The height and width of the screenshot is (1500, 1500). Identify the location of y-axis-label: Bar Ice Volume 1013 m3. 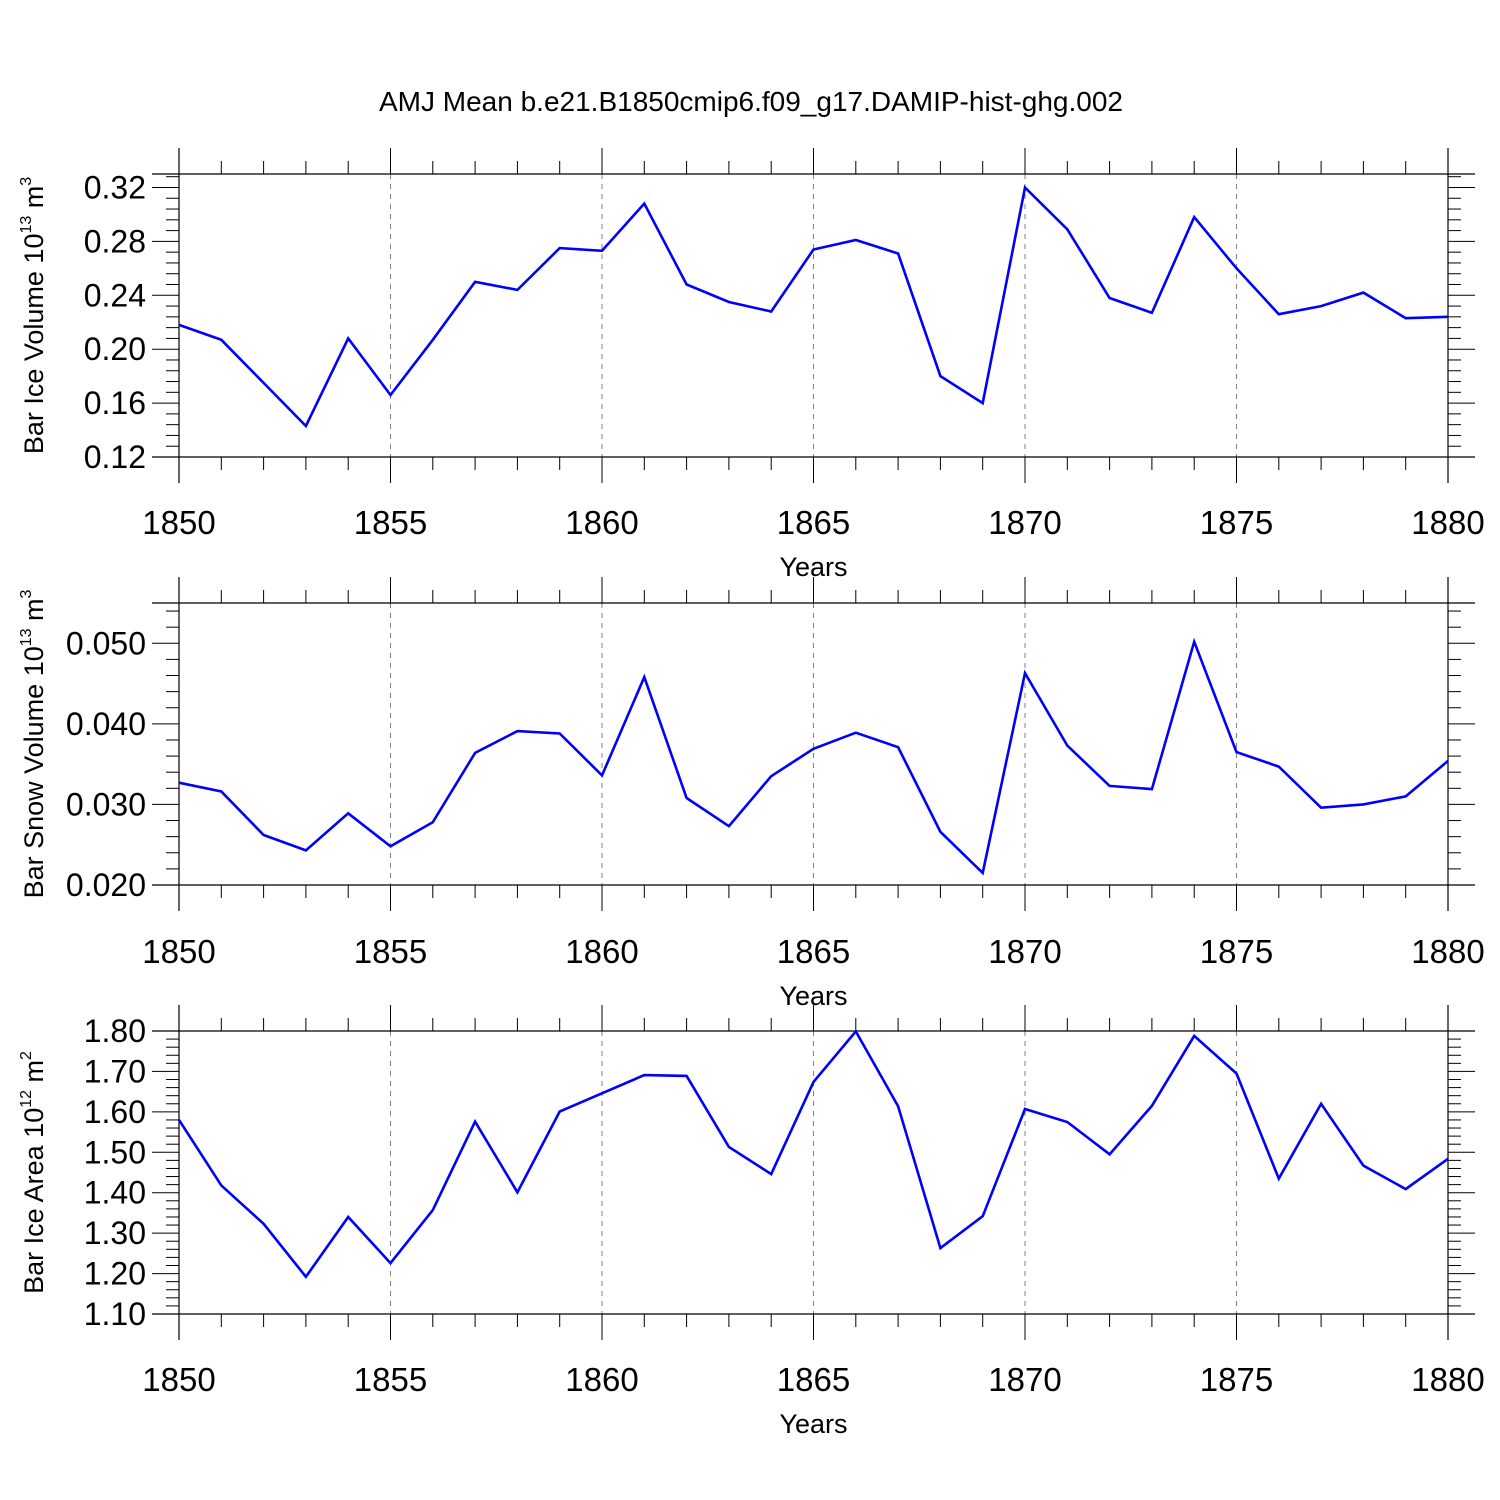
(33, 315).